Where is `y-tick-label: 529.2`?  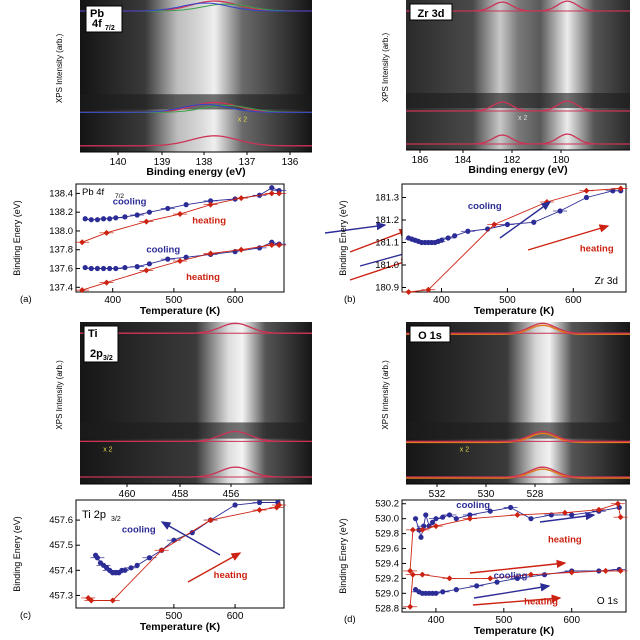 y-tick-label: 529.2 is located at coordinates (387, 578).